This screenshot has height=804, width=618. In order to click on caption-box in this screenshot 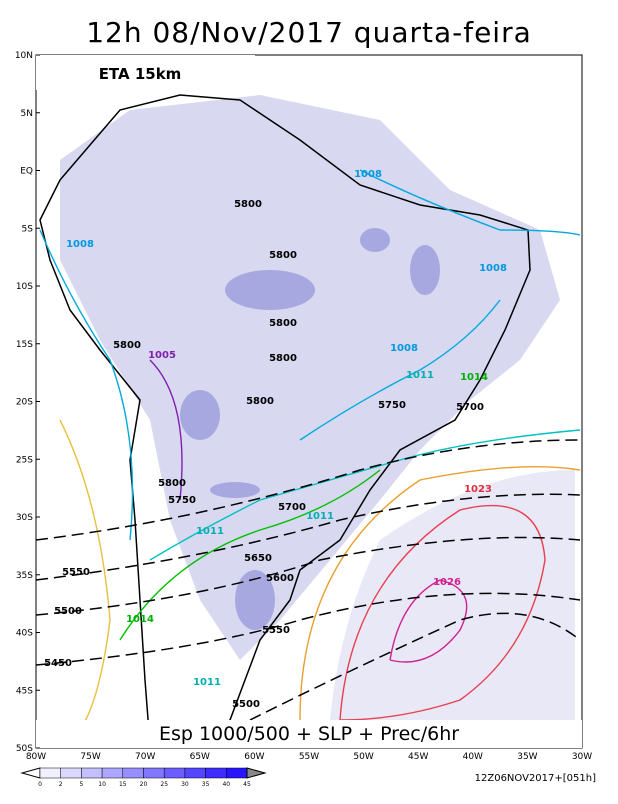, I will do `click(309, 734)`.